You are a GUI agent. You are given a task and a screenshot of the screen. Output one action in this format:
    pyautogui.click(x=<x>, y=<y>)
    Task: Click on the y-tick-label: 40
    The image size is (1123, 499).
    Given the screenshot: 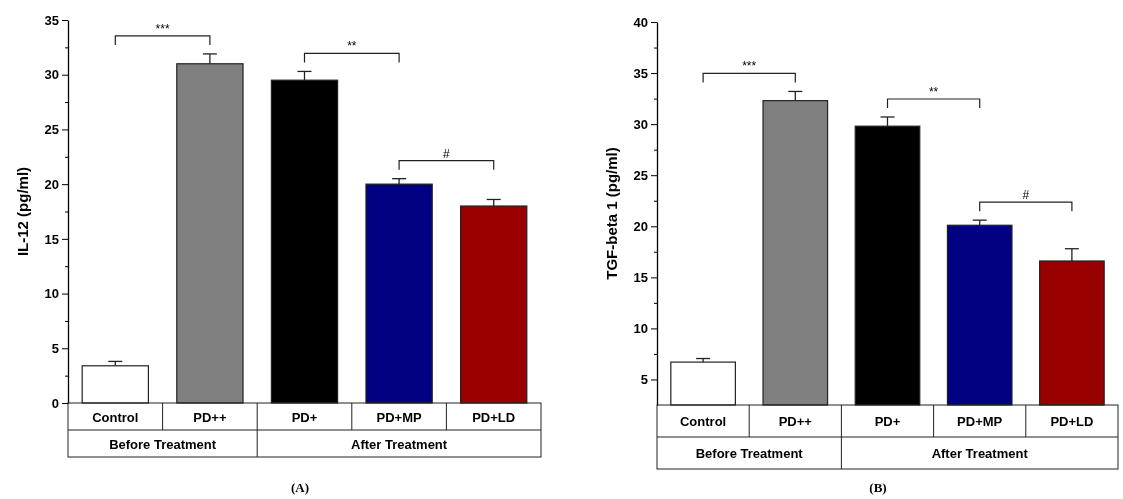 What is the action you would take?
    pyautogui.click(x=640, y=22)
    